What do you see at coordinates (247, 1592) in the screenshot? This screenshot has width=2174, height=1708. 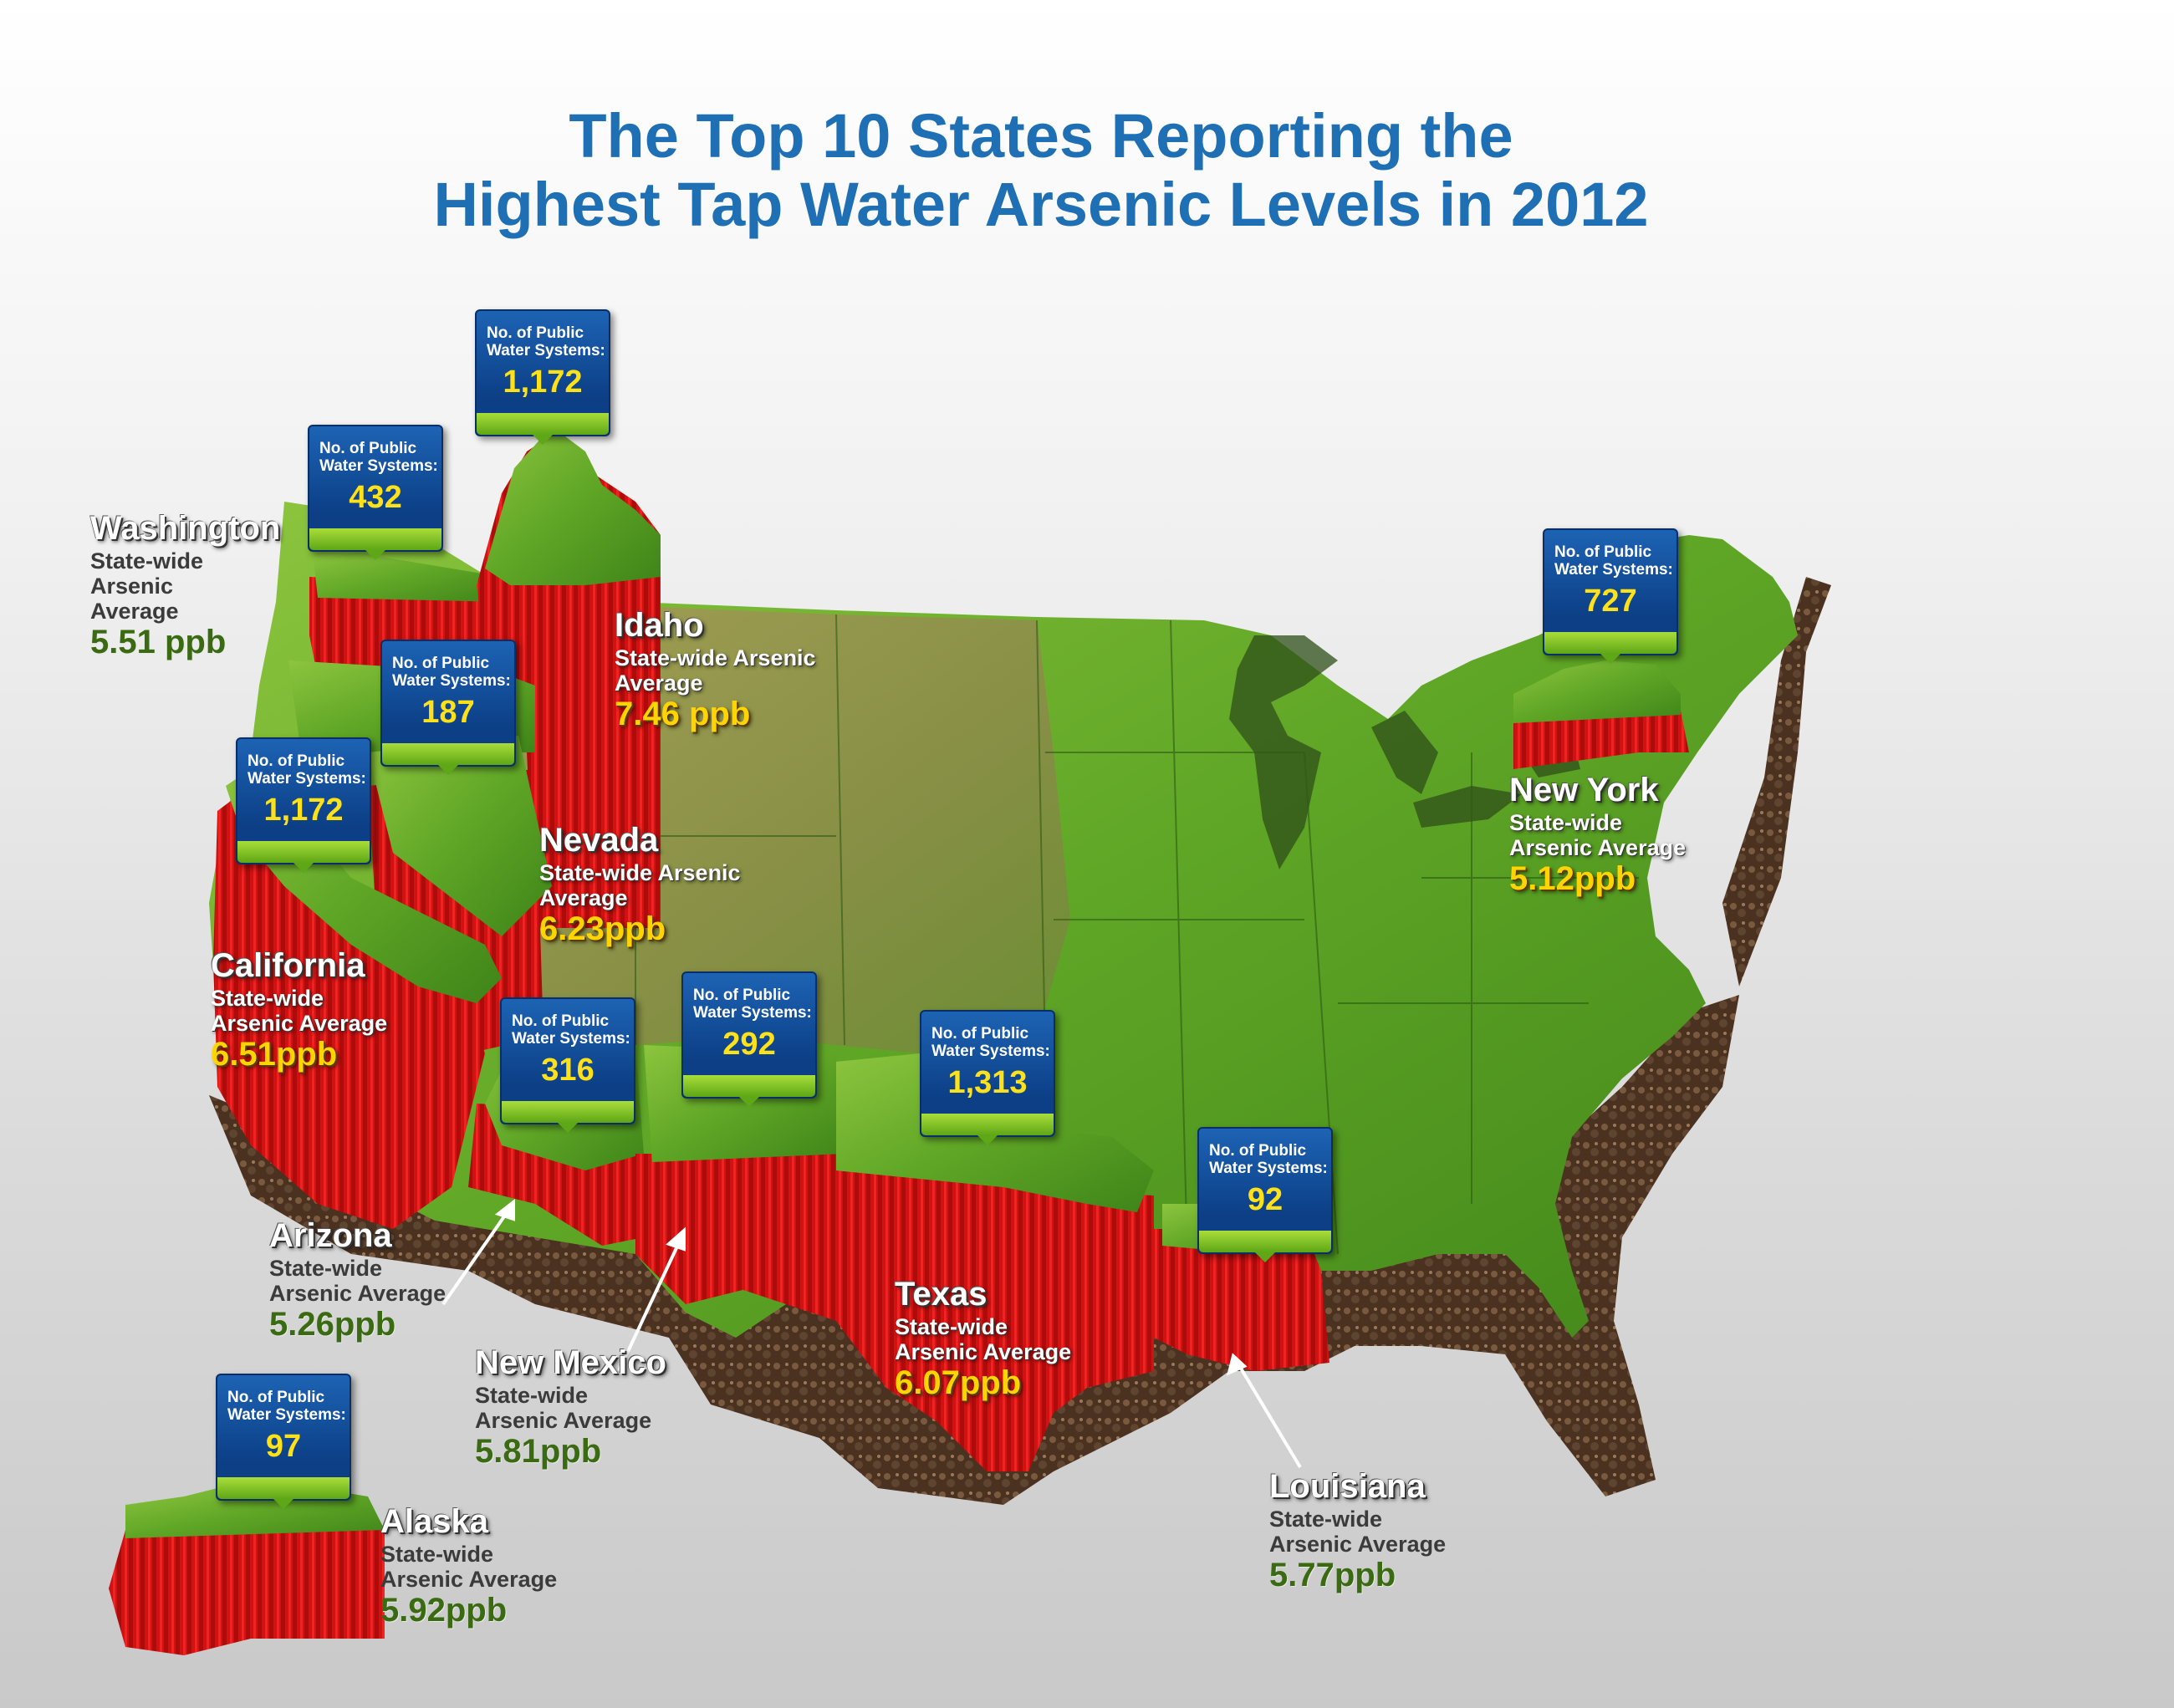 I see `alaska-wall` at bounding box center [247, 1592].